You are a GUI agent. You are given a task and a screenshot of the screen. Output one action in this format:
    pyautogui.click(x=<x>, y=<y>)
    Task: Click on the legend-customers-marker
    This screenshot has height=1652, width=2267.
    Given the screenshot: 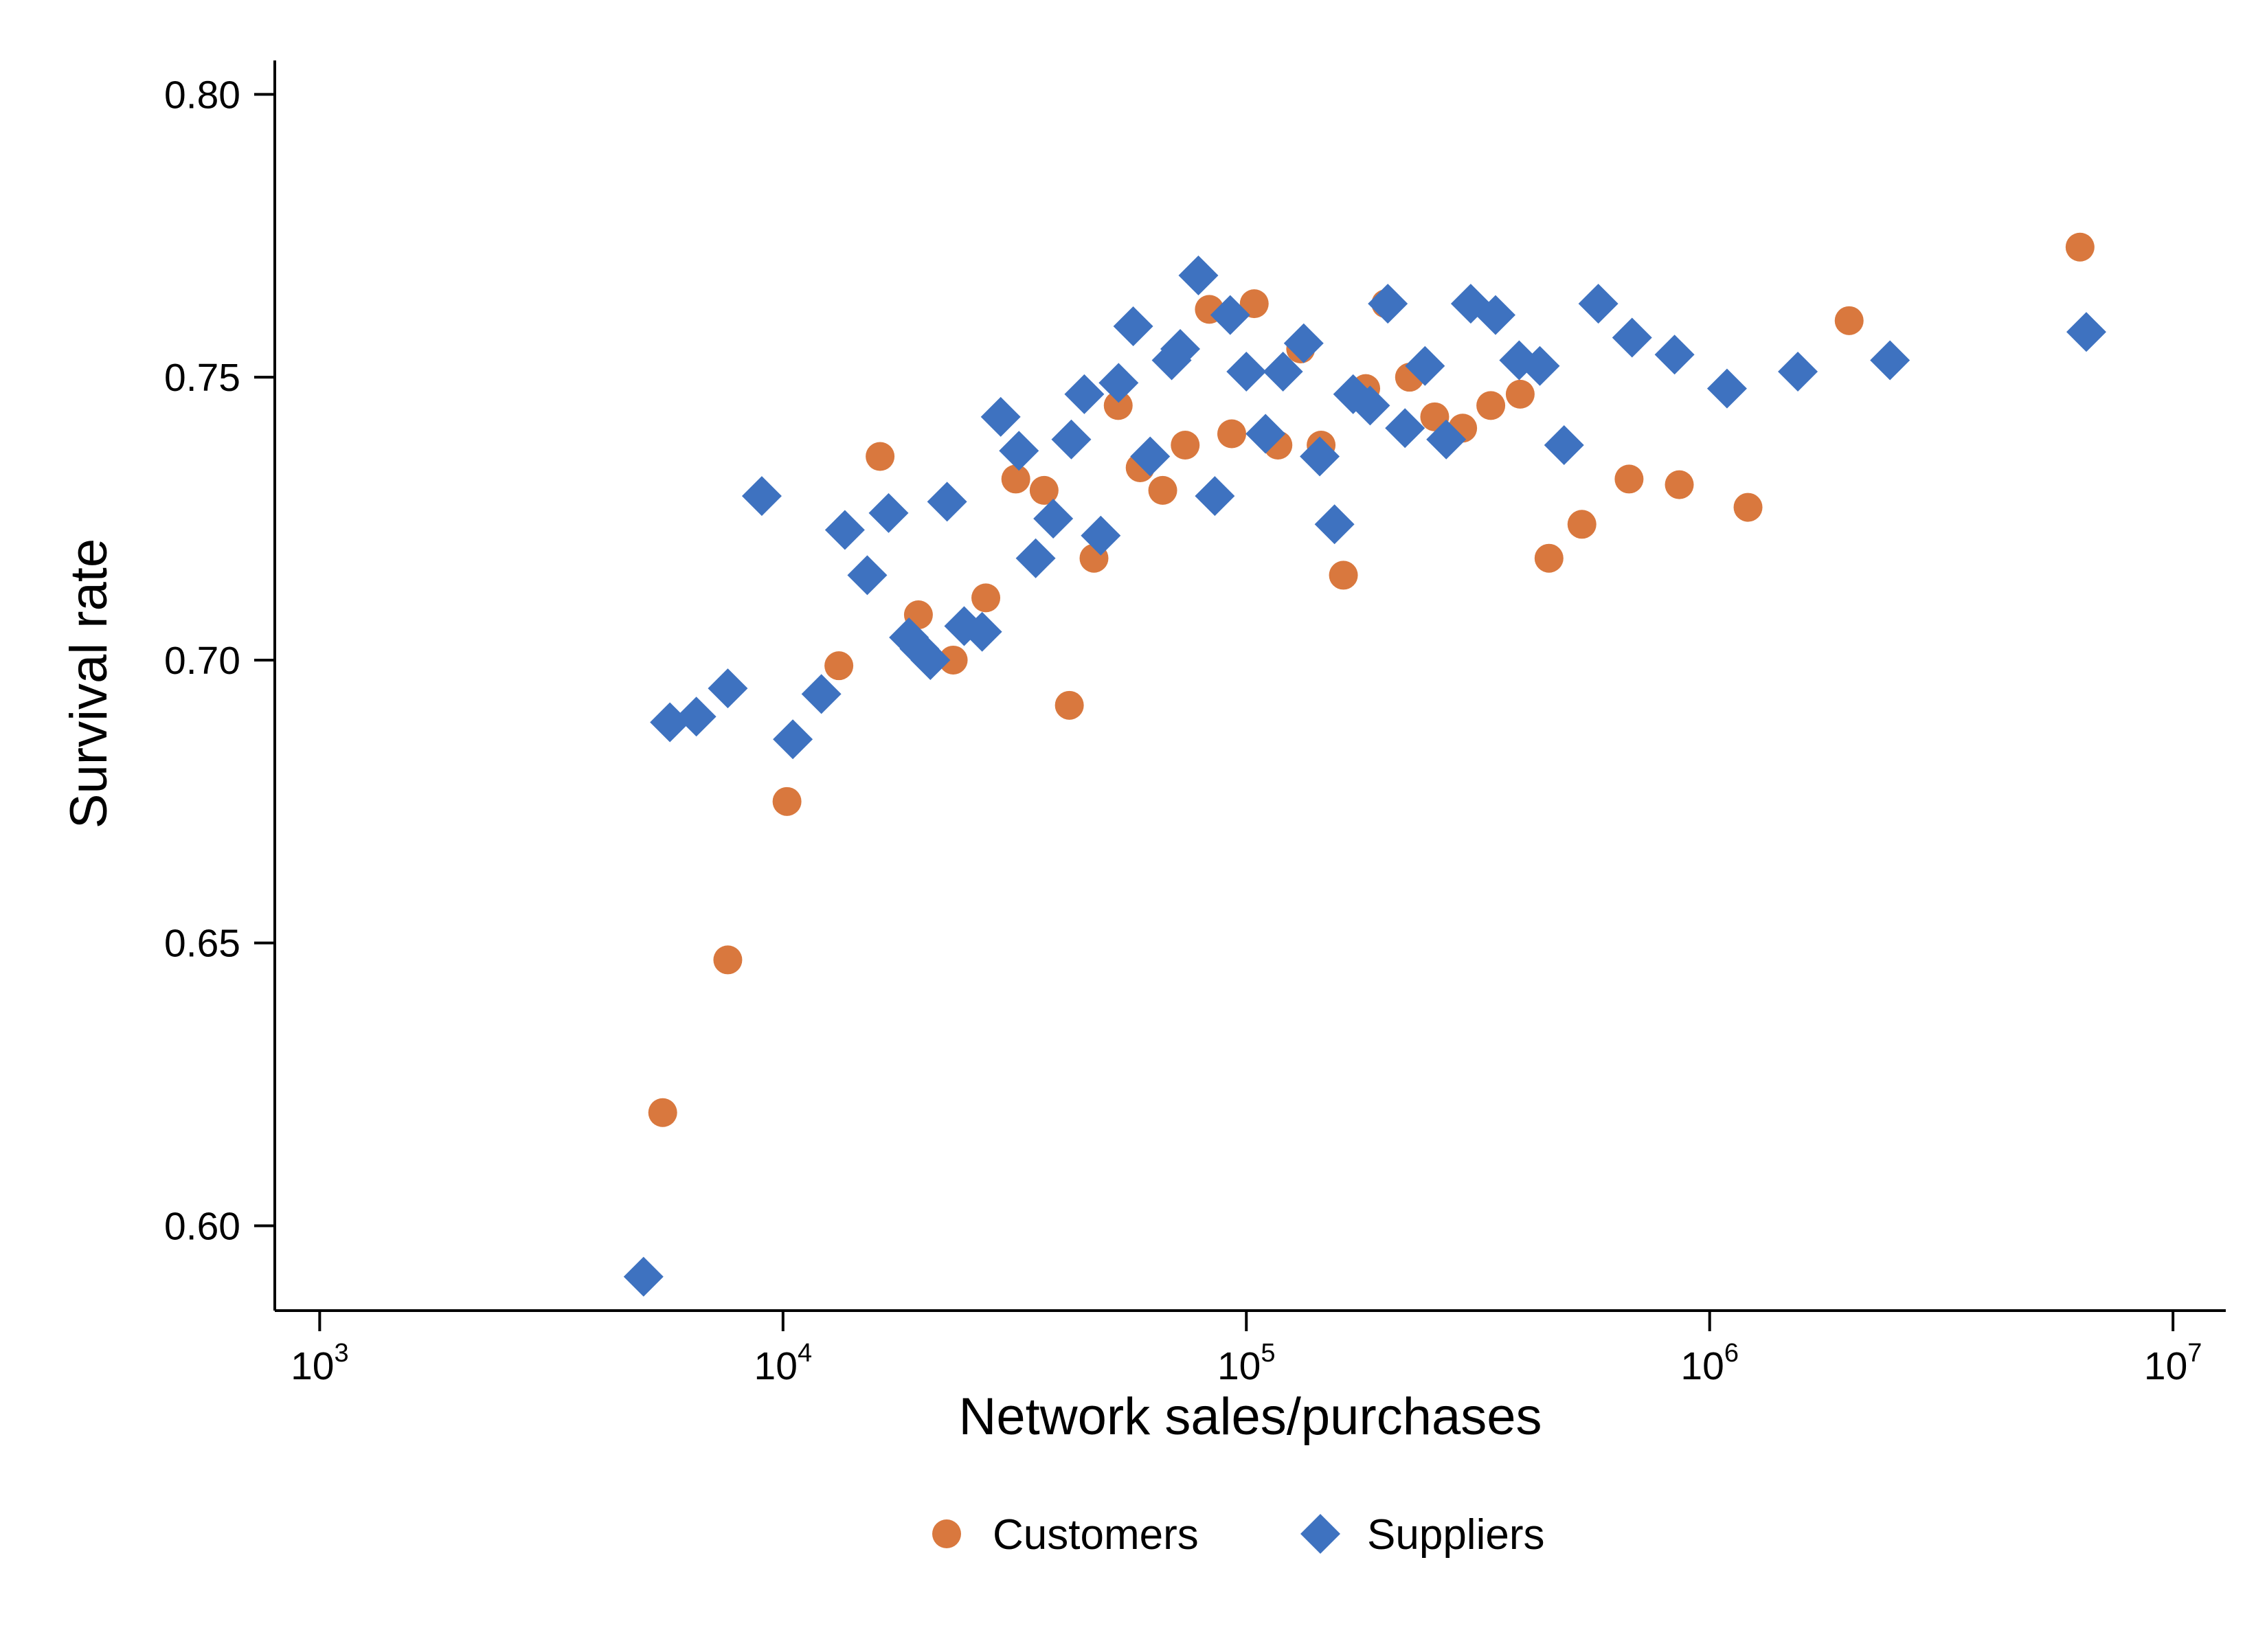 What is the action you would take?
    pyautogui.click(x=947, y=1533)
    